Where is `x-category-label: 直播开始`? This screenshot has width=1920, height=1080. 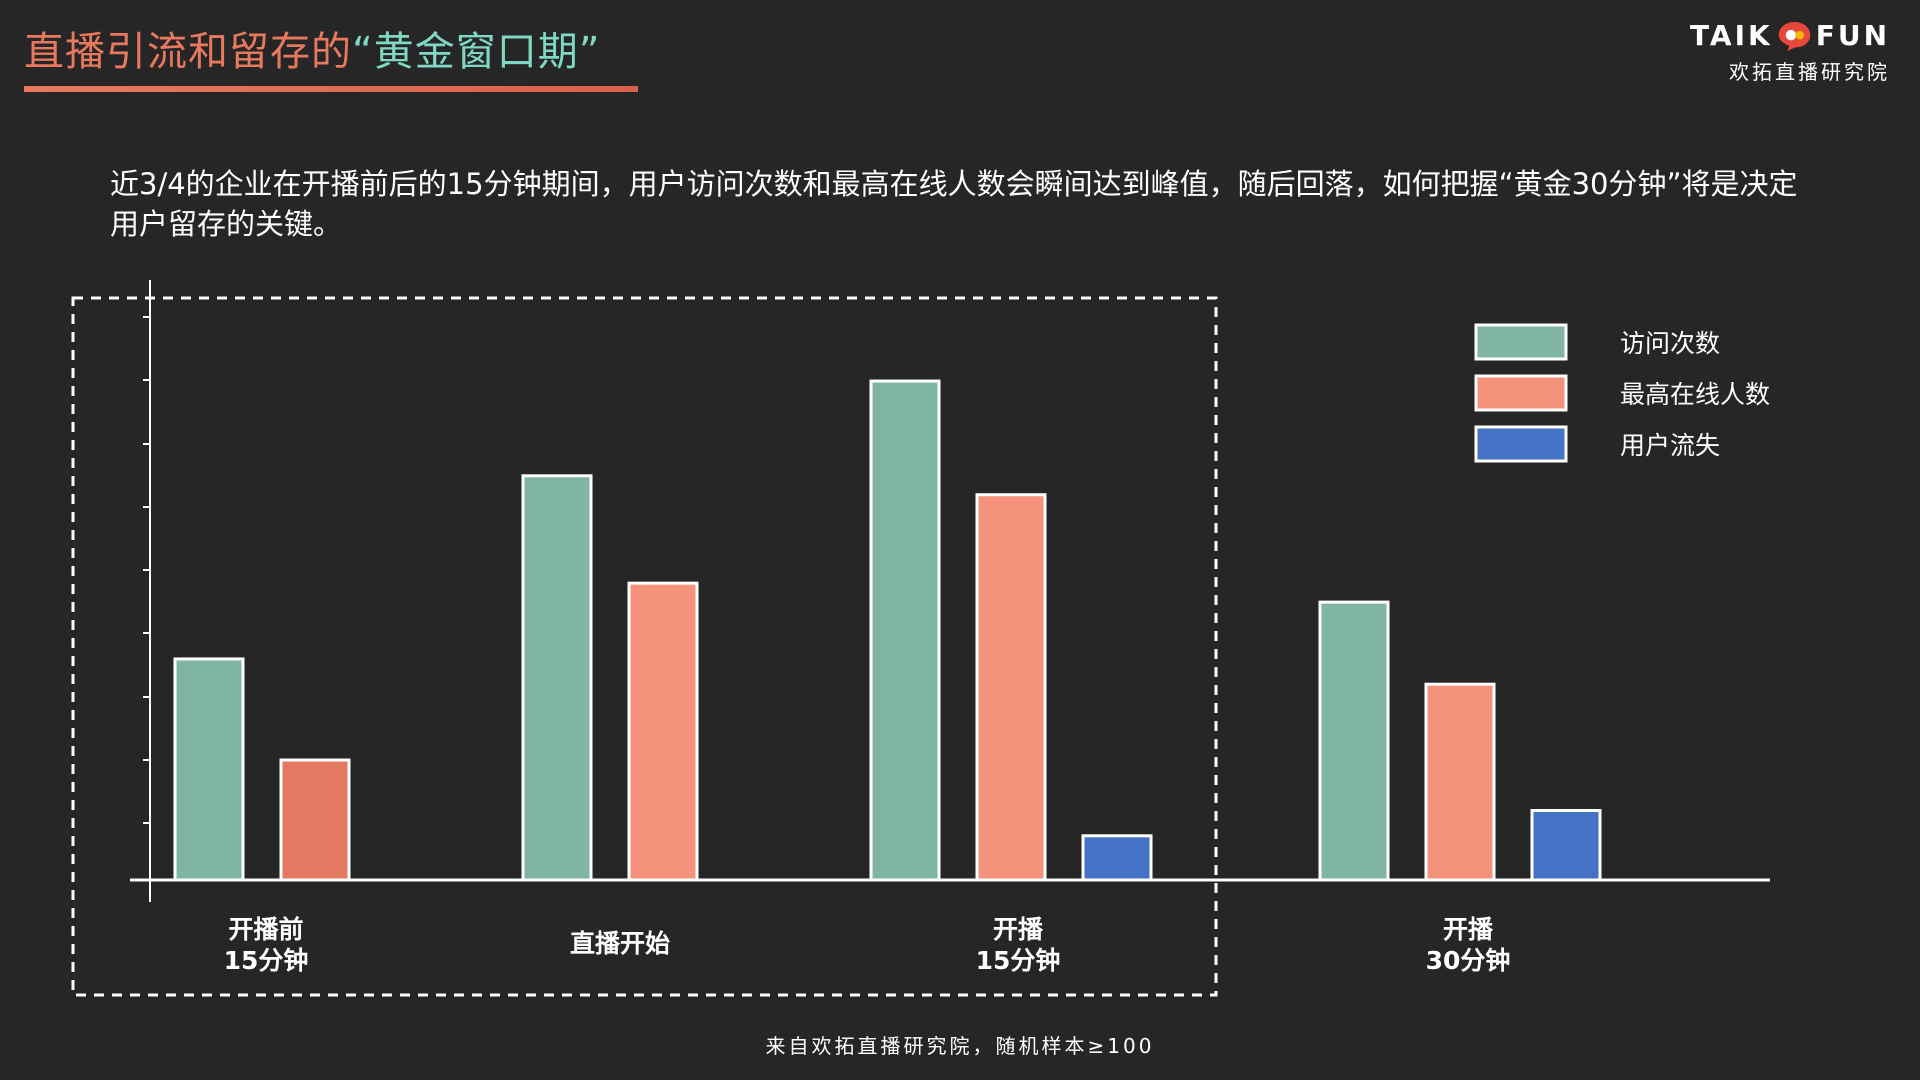
x-category-label: 直播开始 is located at coordinates (620, 943).